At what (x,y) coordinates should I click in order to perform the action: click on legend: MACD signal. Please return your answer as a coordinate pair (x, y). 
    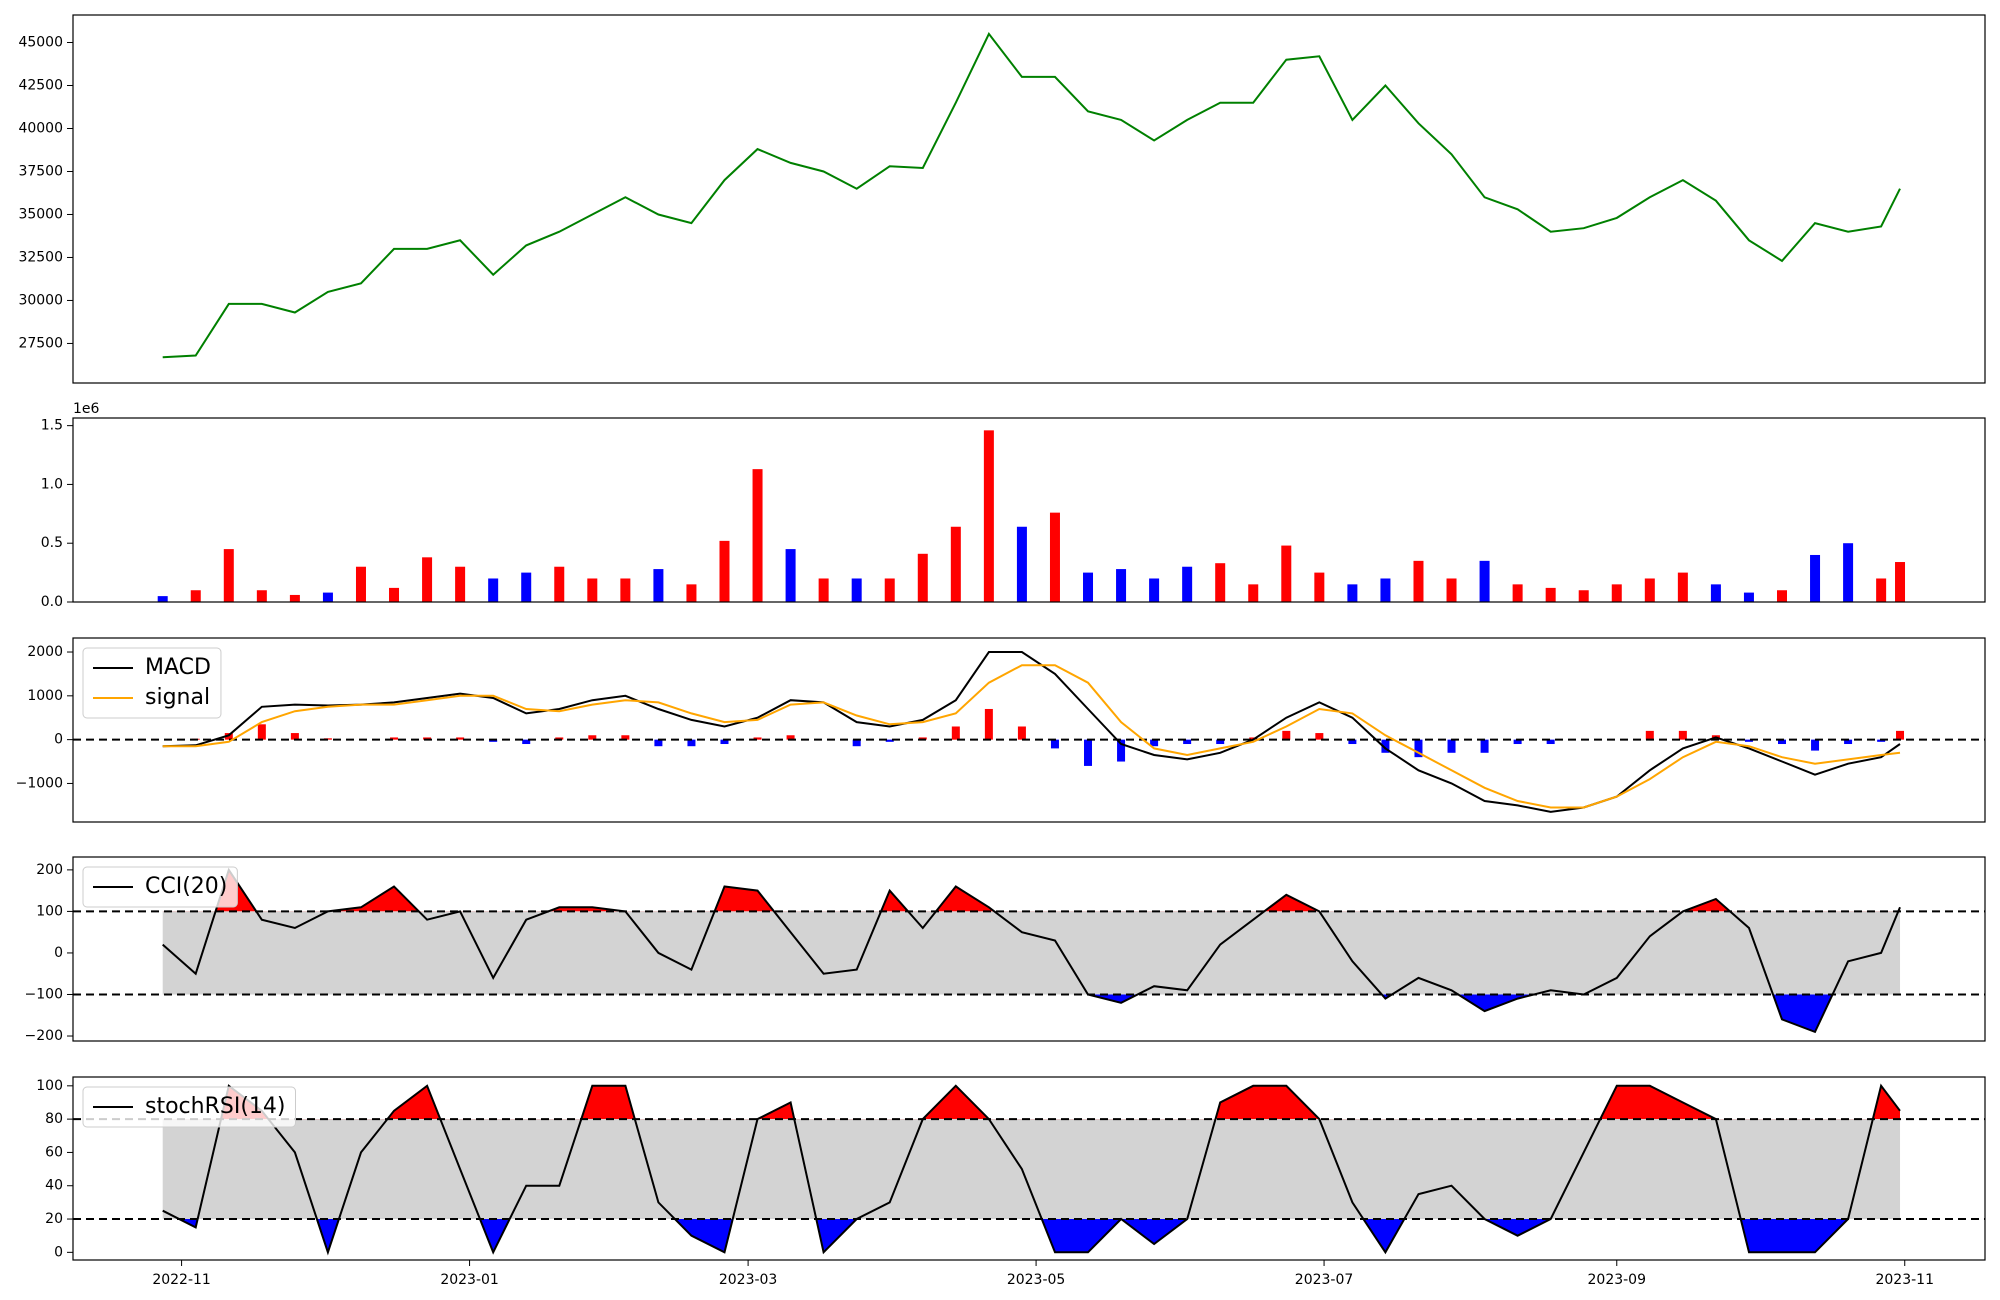
    Looking at the image, I should click on (152, 683).